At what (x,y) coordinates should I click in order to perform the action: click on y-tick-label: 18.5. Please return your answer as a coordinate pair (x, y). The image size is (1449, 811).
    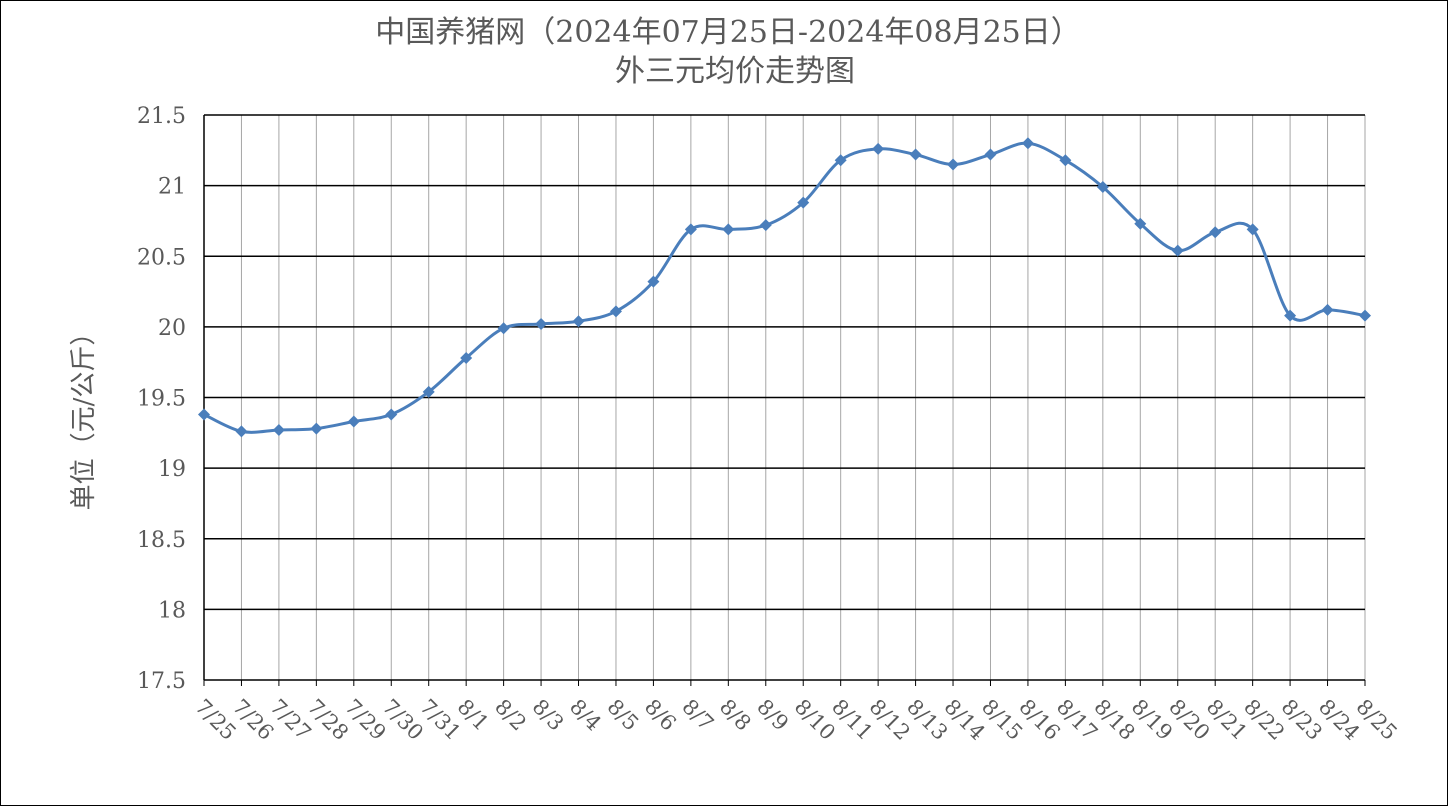
    Looking at the image, I should click on (161, 540).